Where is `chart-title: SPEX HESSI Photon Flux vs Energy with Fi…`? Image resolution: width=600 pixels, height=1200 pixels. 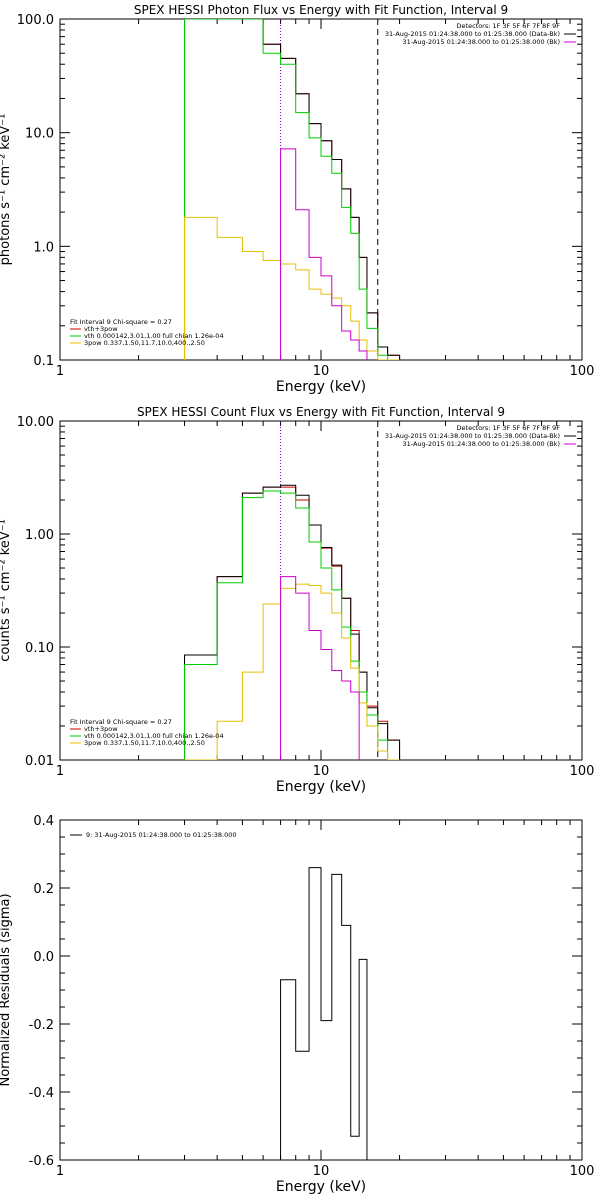 chart-title: SPEX HESSI Photon Flux vs Energy with Fi… is located at coordinates (321, 10).